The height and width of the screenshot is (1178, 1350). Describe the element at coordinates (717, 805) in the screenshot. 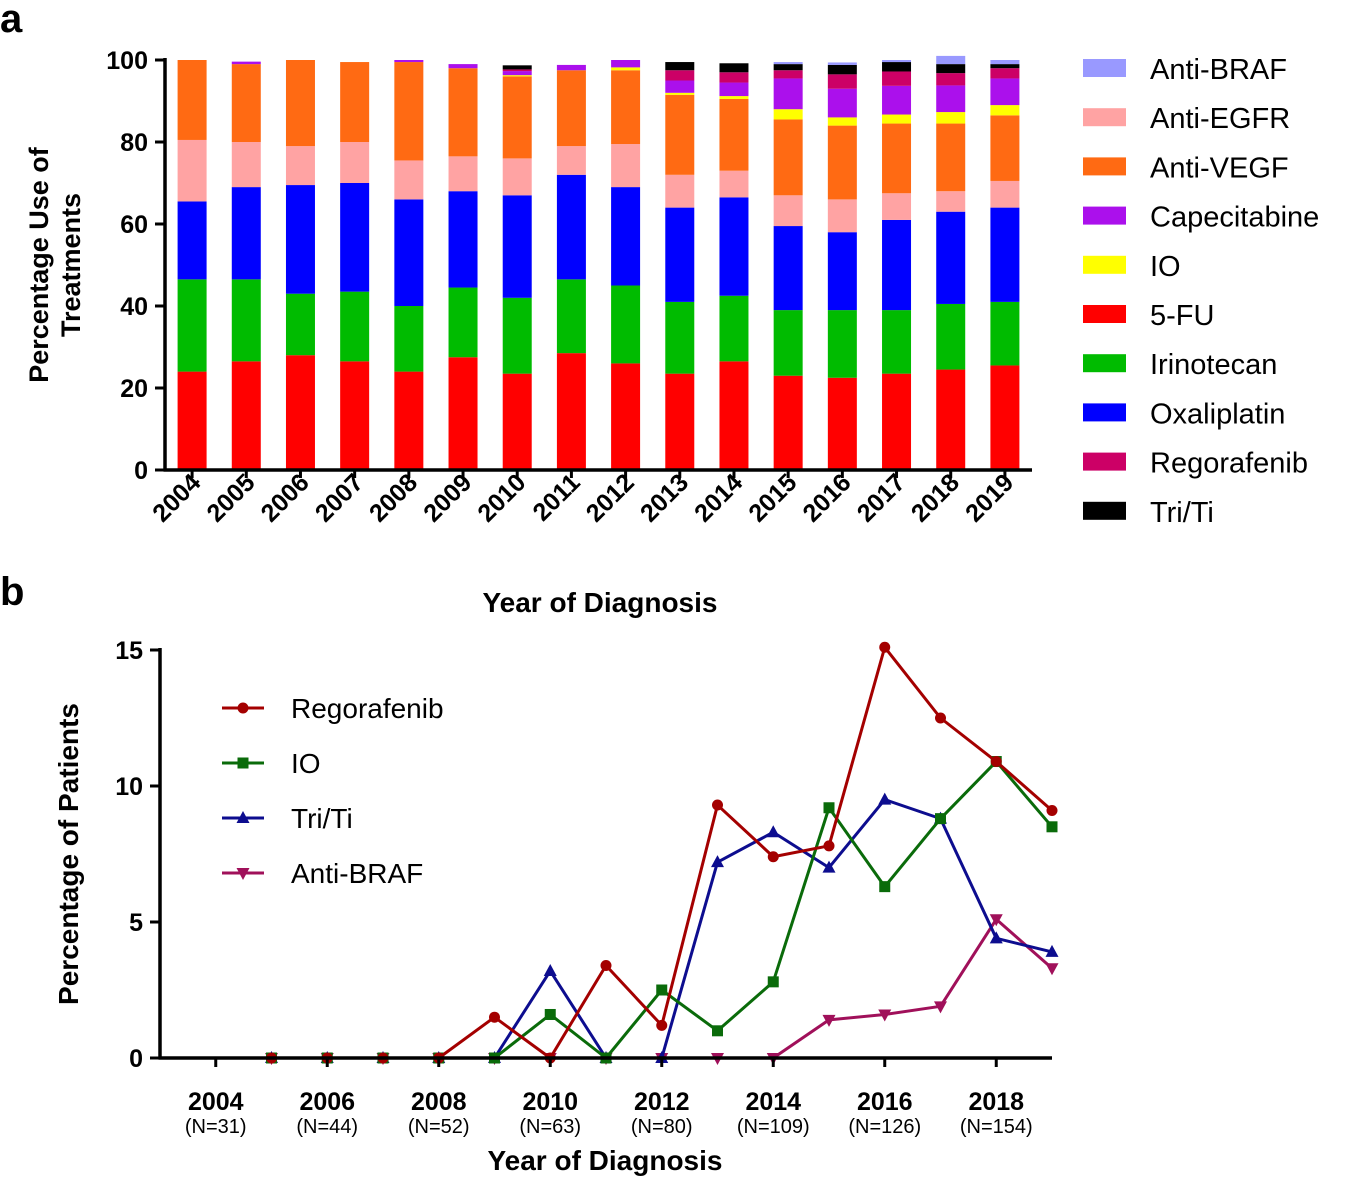

I see `point-regorafenib-2013` at that location.